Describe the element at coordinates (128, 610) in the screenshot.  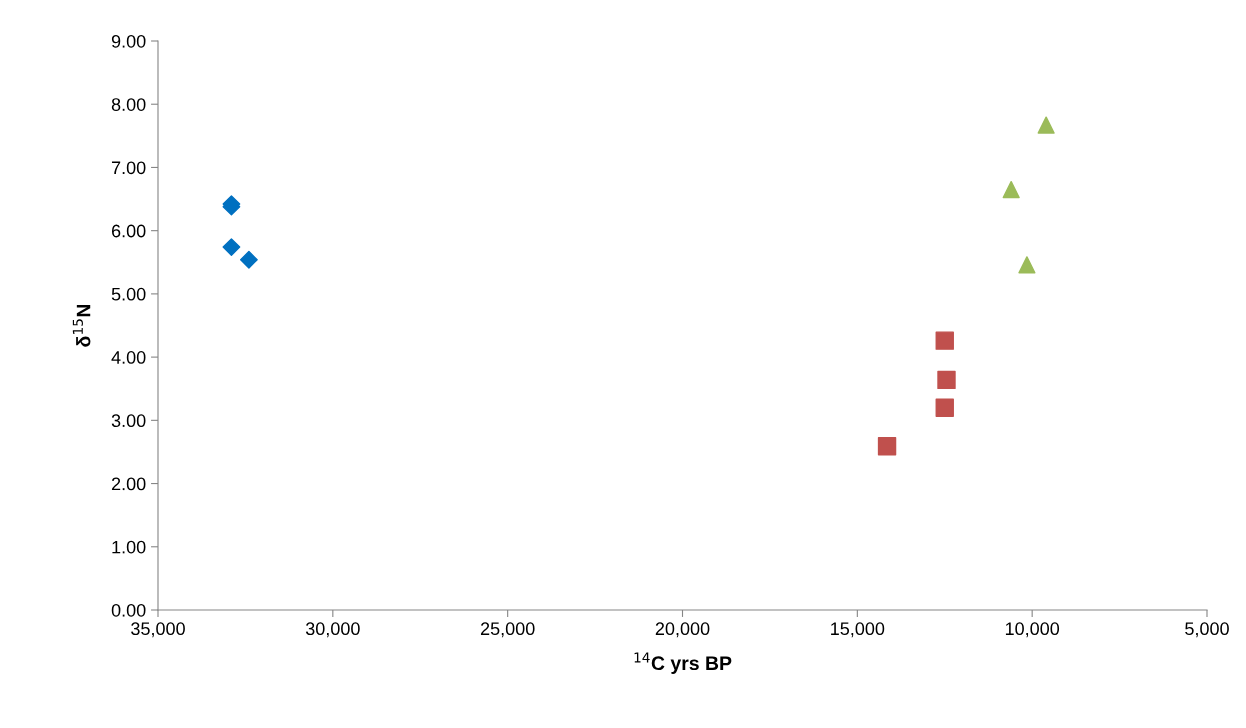
I see `y-tick-label: 0.00` at that location.